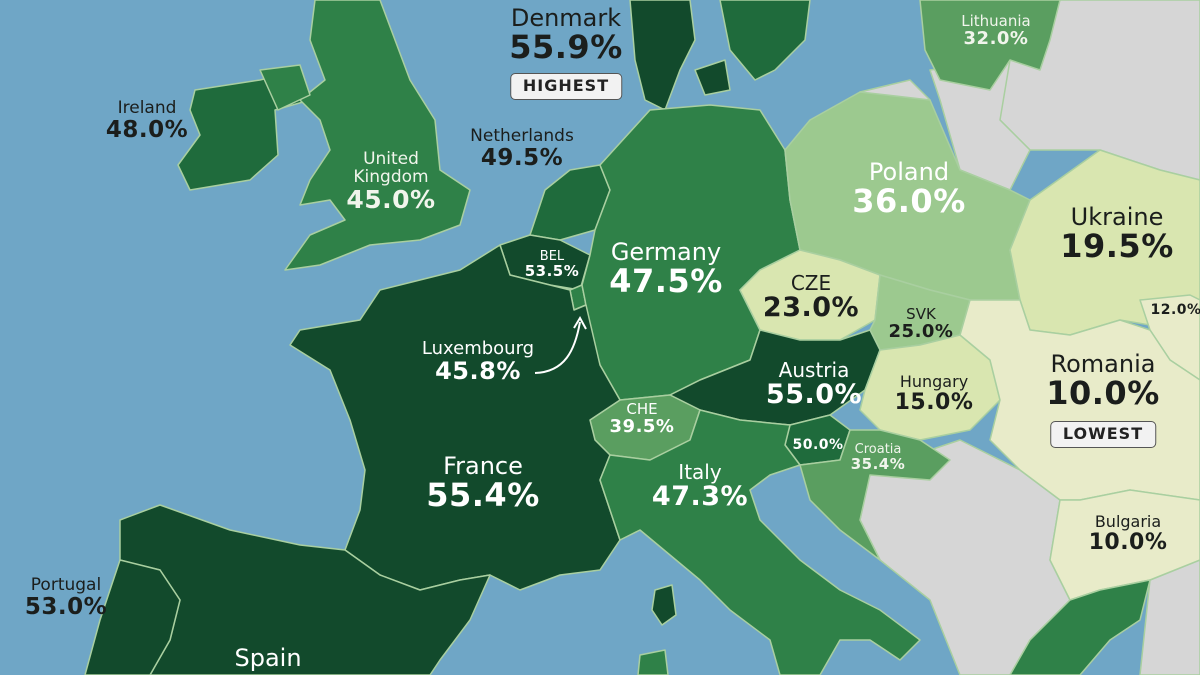 This screenshot has width=1200, height=675. I want to click on croatia-name: Croatia, so click(878, 449).